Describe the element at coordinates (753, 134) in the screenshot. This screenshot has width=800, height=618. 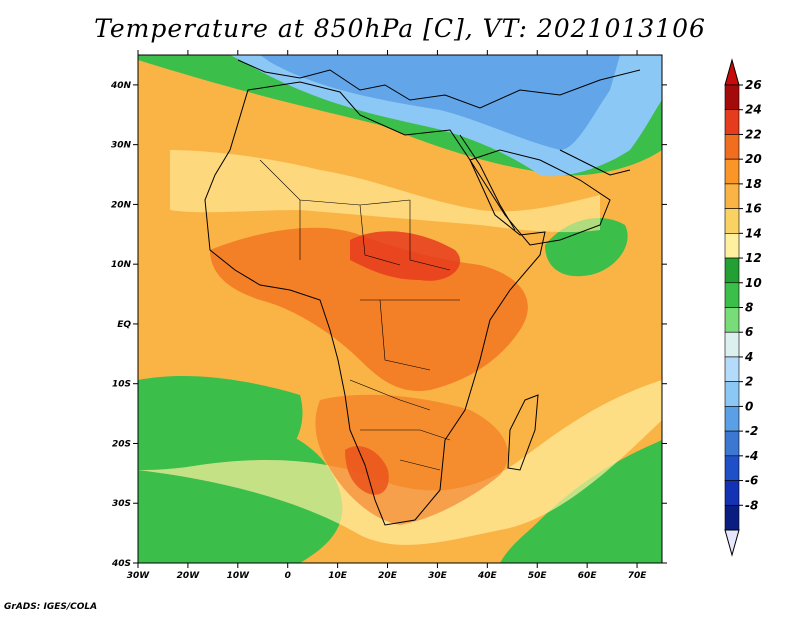
I see `colorbar-label: 22` at that location.